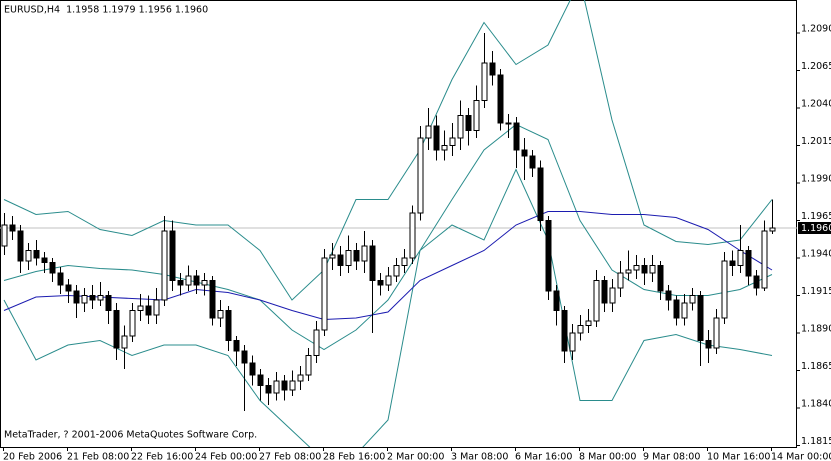 This screenshot has width=831, height=461. I want to click on x-tick-label: 24 Feb 00:00, so click(226, 456).